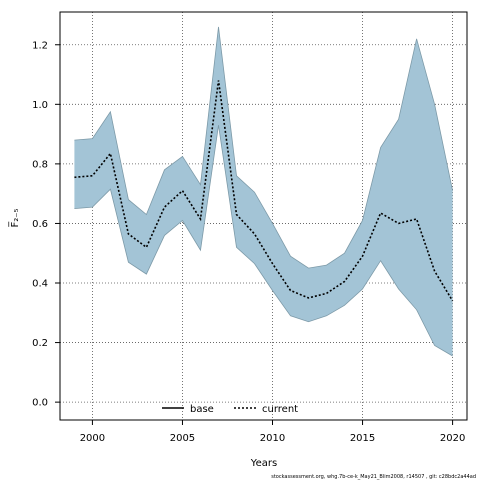 This screenshot has height=480, width=480. I want to click on y-axis-ticks: 0.0 0.2 0.4 0.6 0.8 1.0 1.2, so click(46, 224).